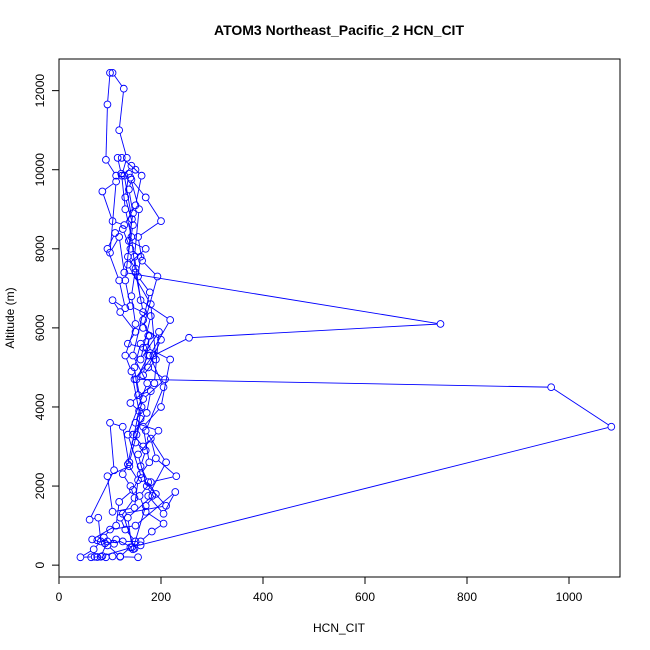 This screenshot has height=650, width=650. I want to click on y-tick-label: 4000, so click(40, 406).